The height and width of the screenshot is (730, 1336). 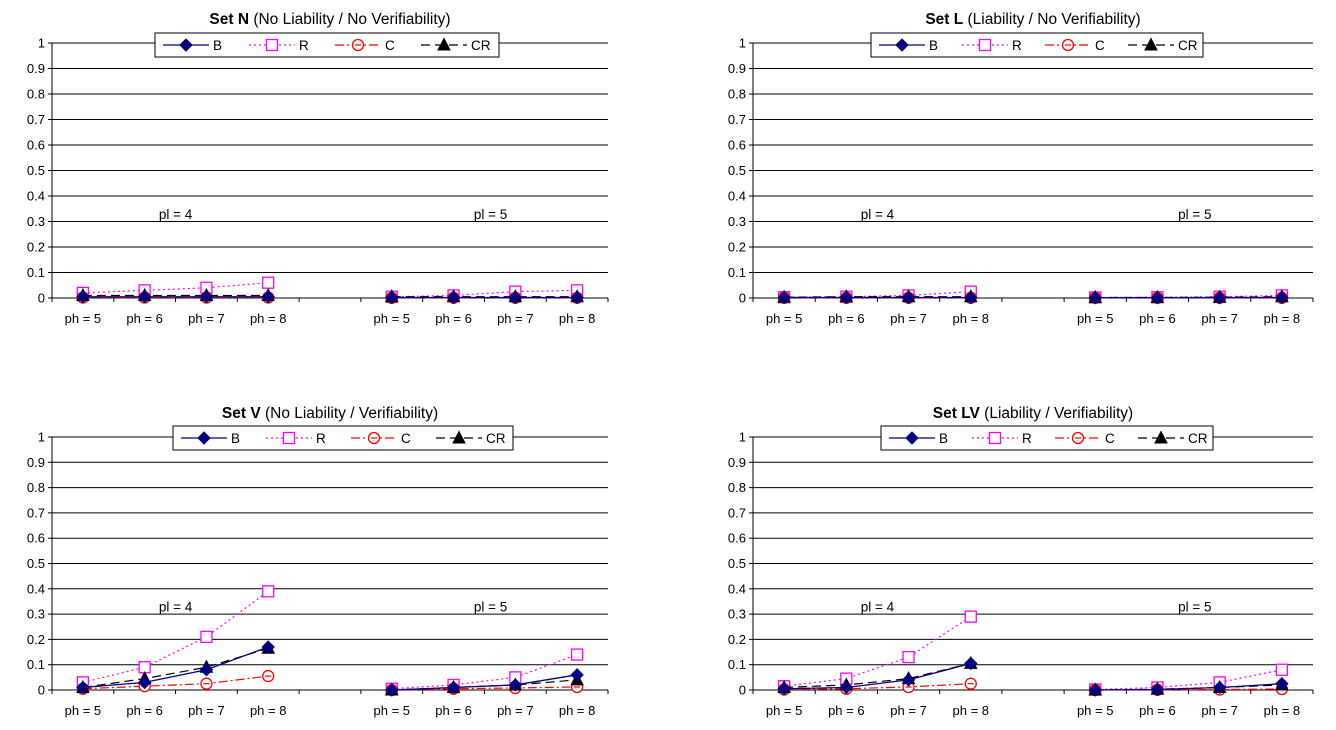 What do you see at coordinates (330, 413) in the screenshot?
I see `chart-title: Set V (No Liability / Verifiability)` at bounding box center [330, 413].